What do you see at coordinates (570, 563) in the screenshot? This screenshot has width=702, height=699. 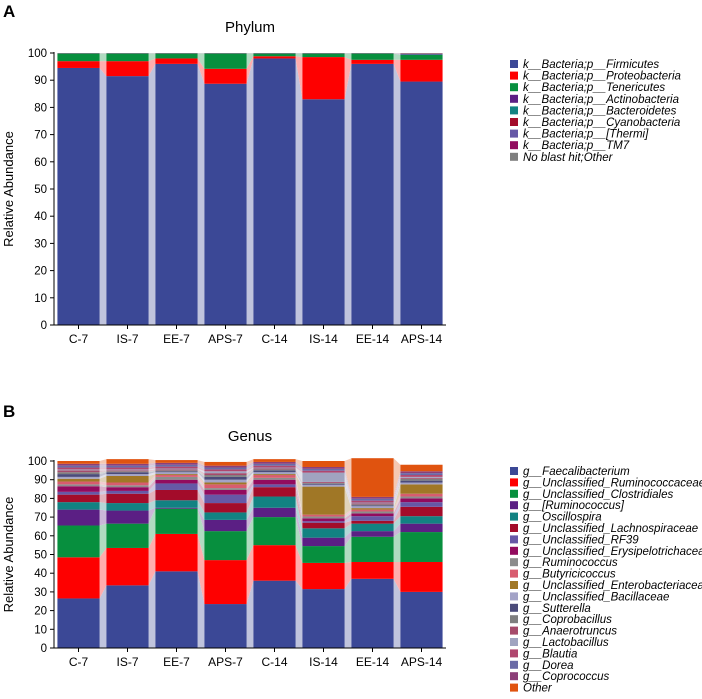 I see `legend-label: g__Ruminococcus` at bounding box center [570, 563].